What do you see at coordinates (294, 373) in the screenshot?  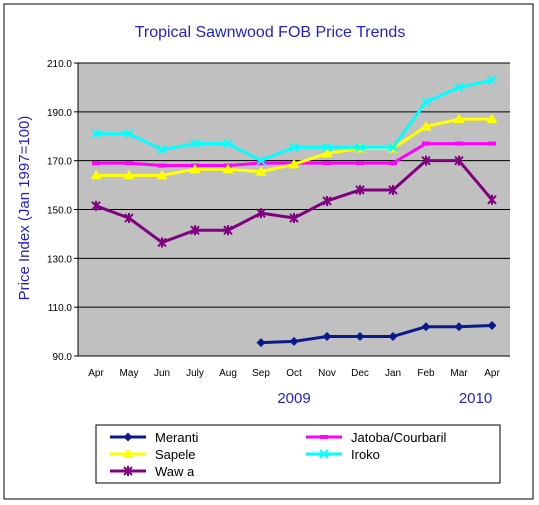 I see `x-tick-label: Oct` at bounding box center [294, 373].